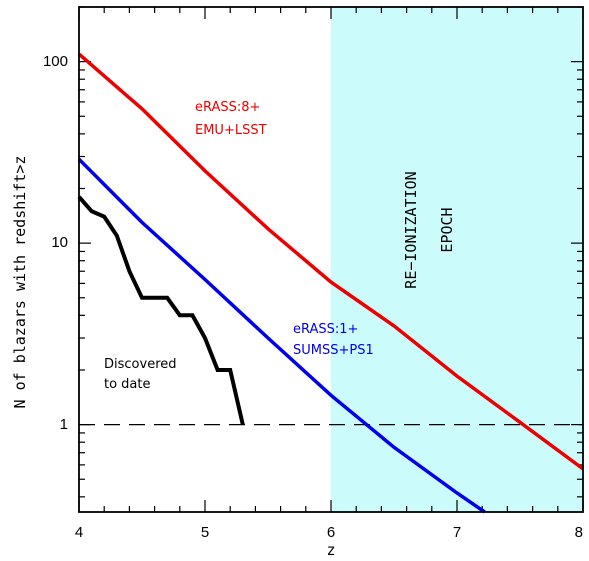  I want to click on series-label-erass8-line1: eRASS:8+, so click(227, 107).